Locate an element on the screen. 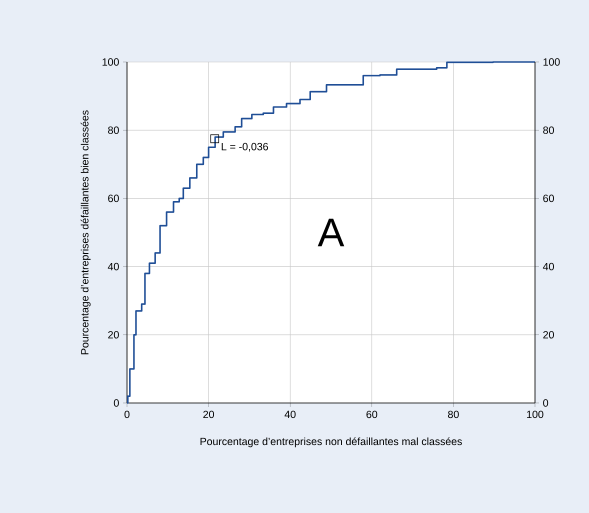 The height and width of the screenshot is (513, 589). y-tick-label: 100 is located at coordinates (110, 62).